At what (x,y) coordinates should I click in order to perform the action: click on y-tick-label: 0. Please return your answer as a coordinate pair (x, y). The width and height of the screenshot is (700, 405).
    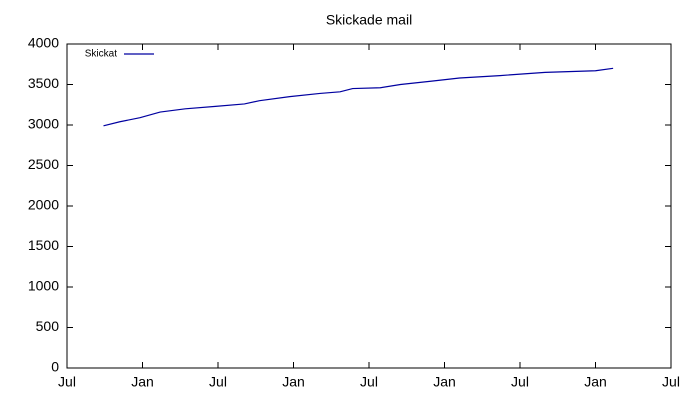
    Looking at the image, I should click on (55, 367).